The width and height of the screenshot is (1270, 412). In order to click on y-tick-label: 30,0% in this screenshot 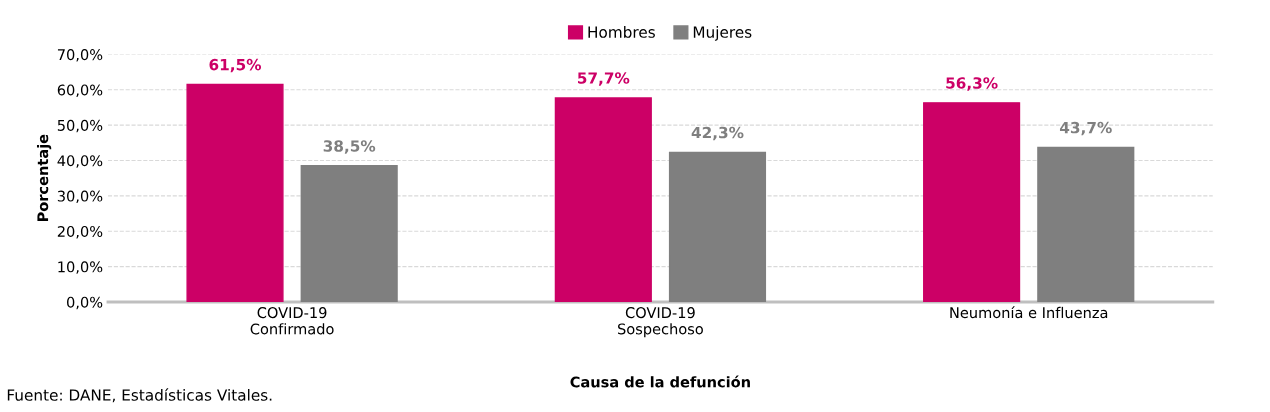, I will do `click(80, 197)`.